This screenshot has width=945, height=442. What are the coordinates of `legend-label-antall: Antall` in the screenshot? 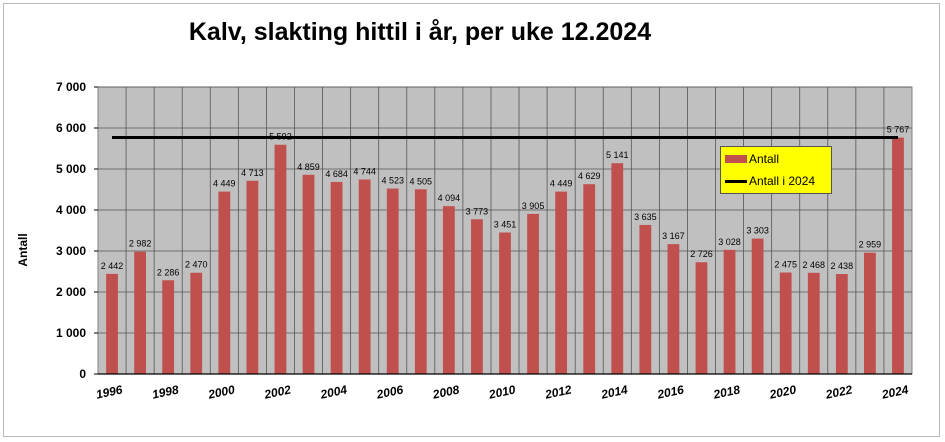 It's located at (764, 159).